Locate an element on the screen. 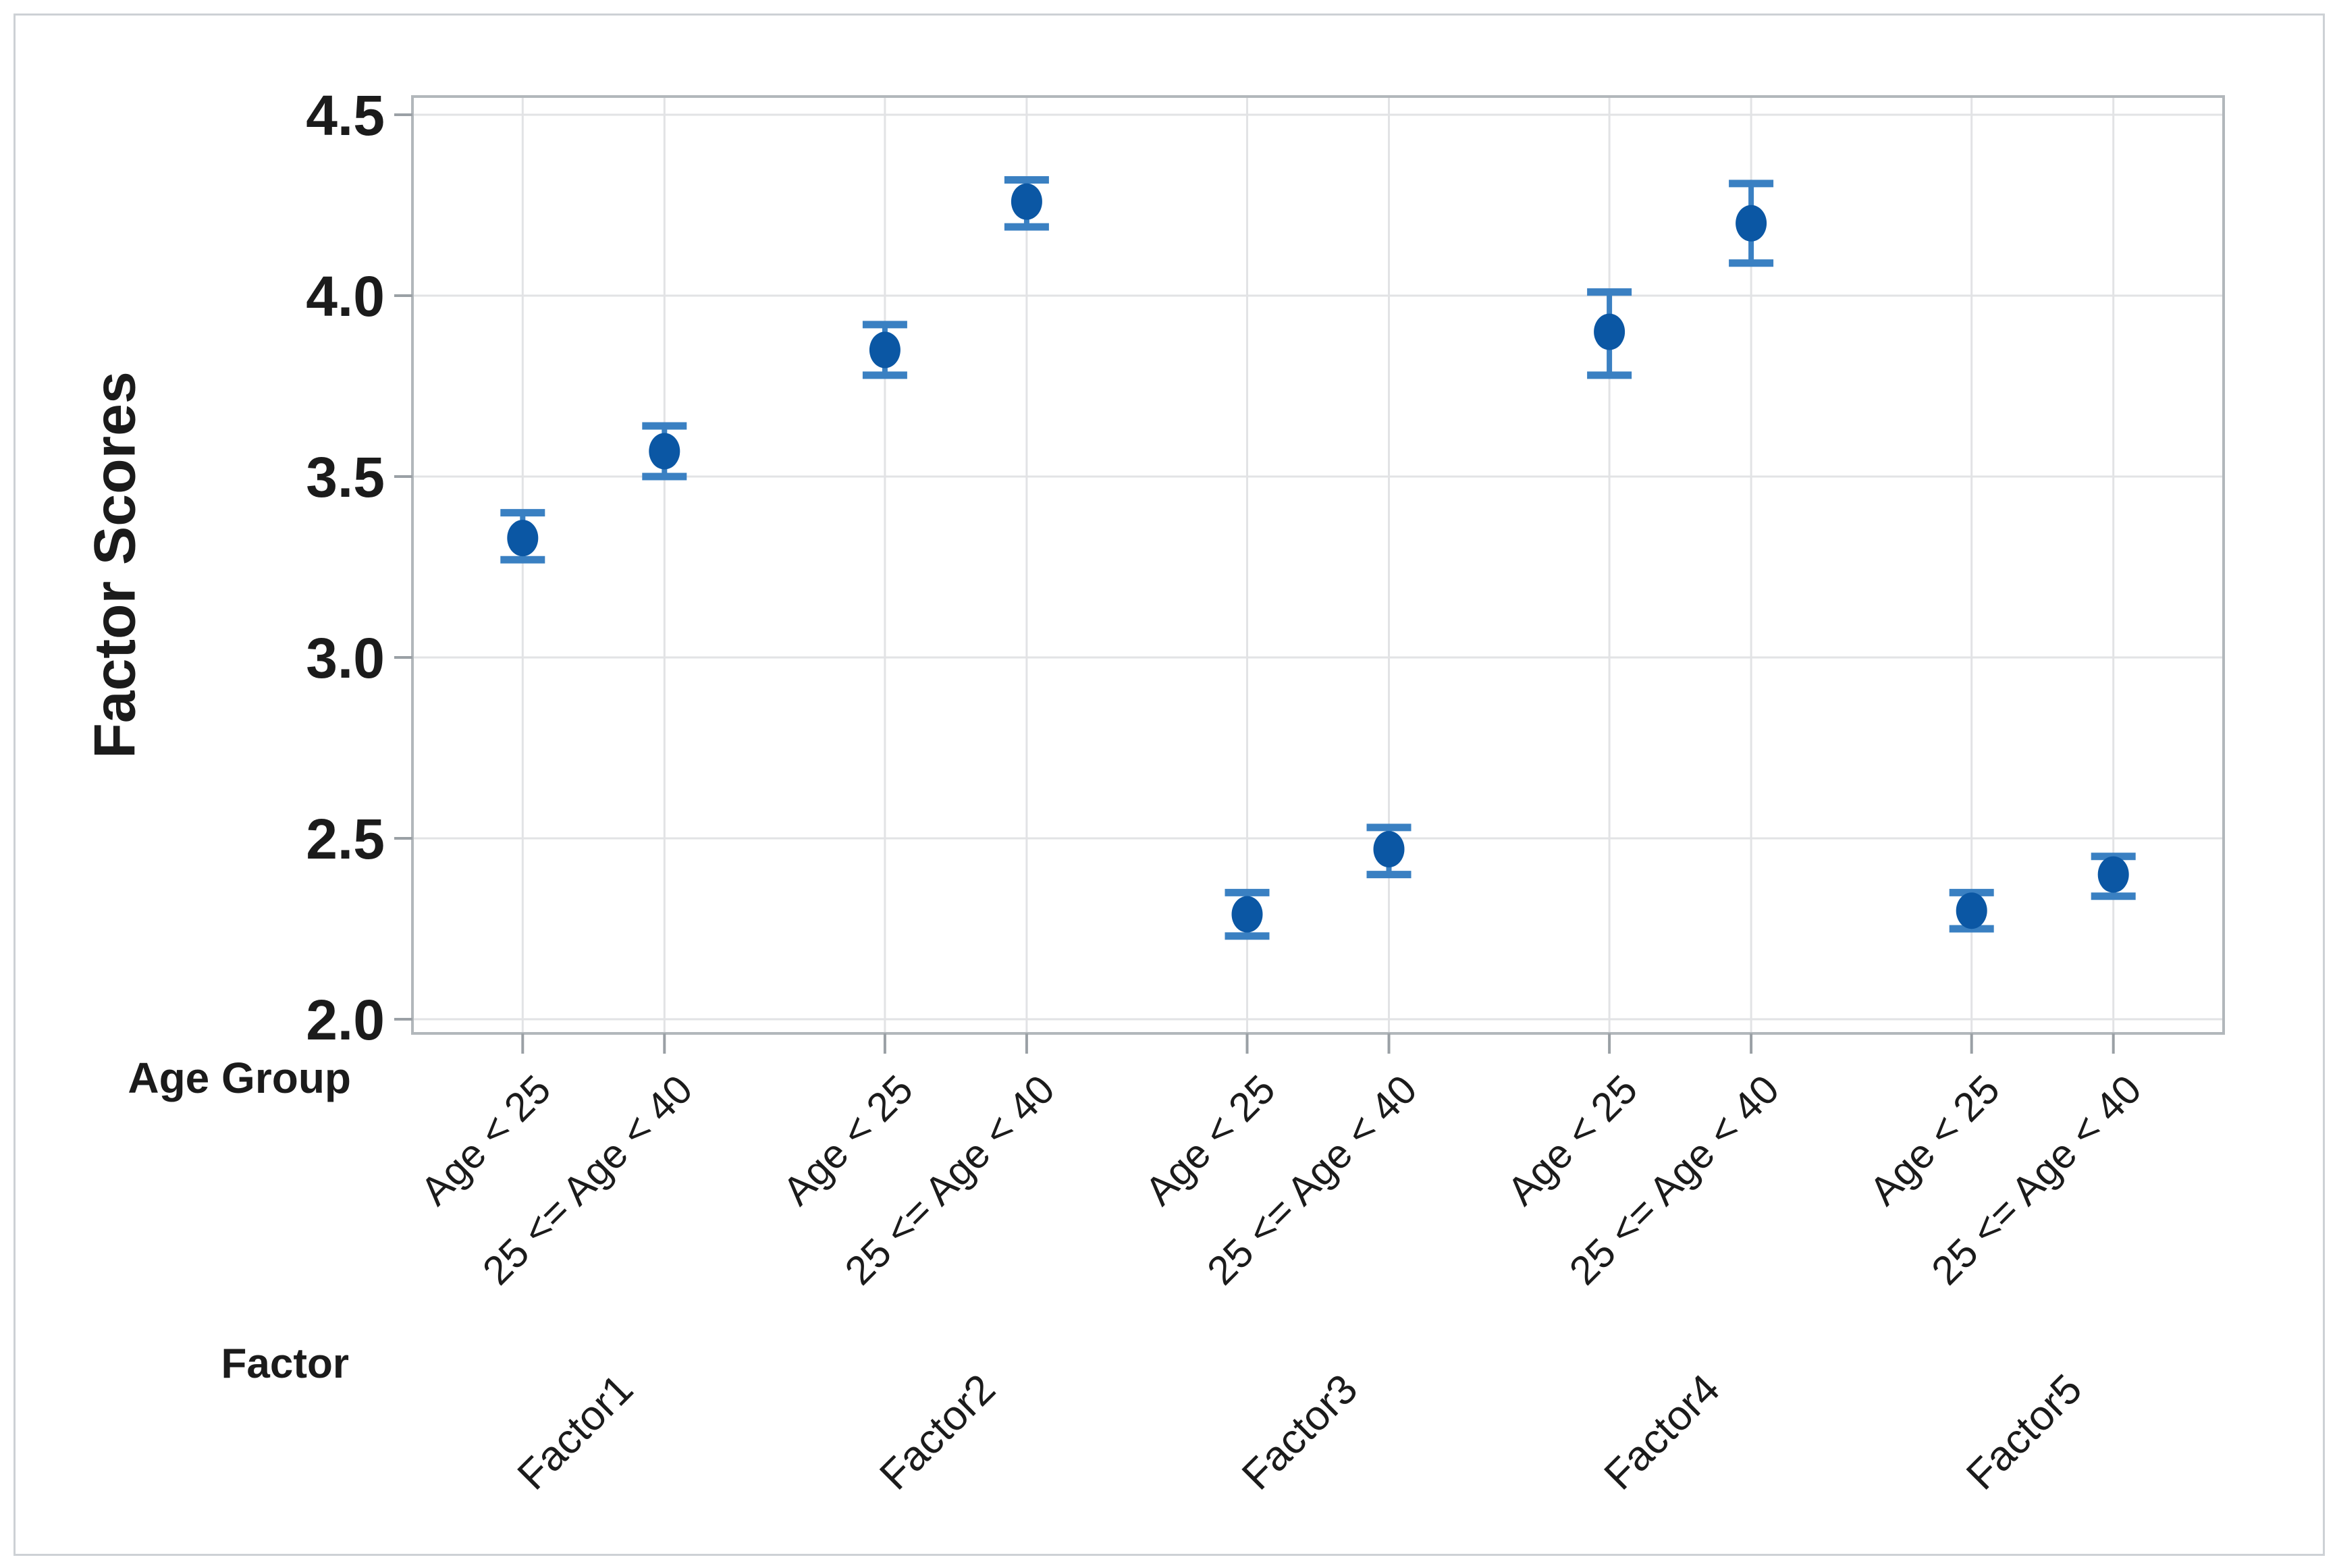  factor-tick-label: Factor1 is located at coordinates (575, 1432).